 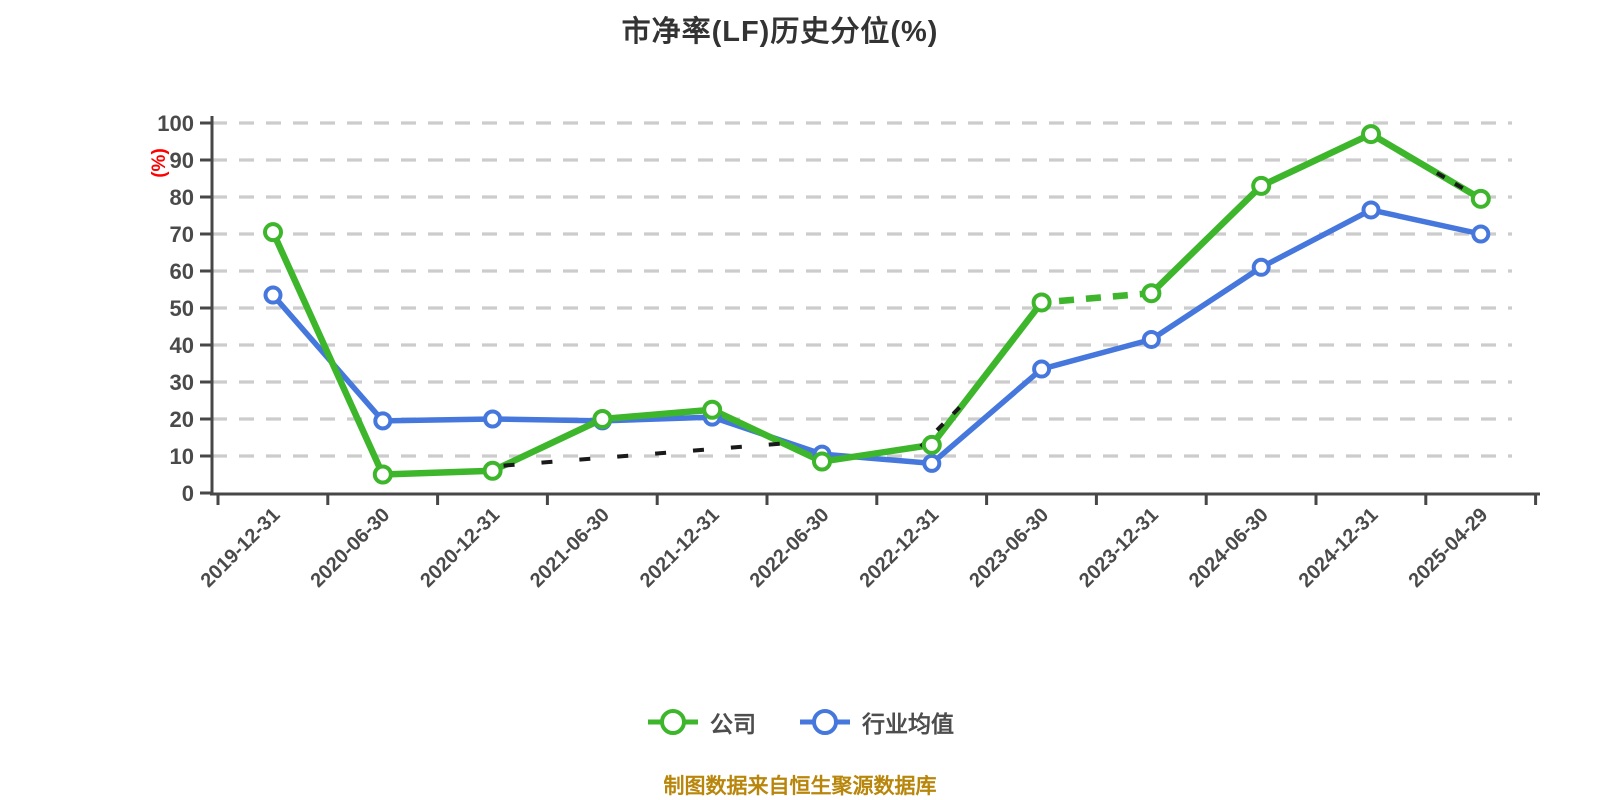 What do you see at coordinates (1119, 548) in the screenshot?
I see `x-tick-label: 2023-12-31` at bounding box center [1119, 548].